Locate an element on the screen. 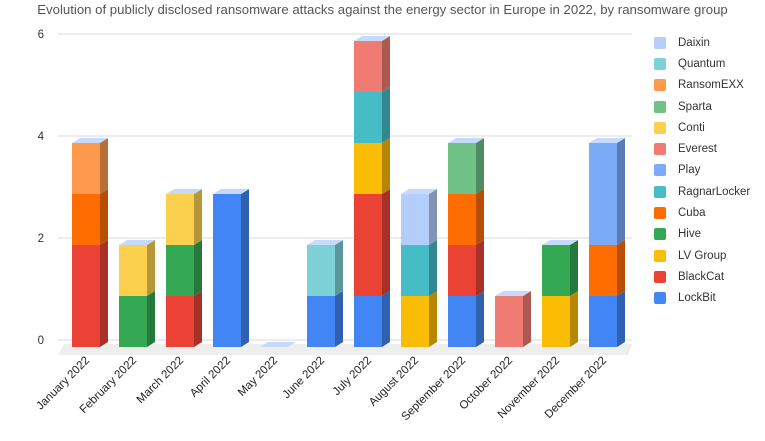 The width and height of the screenshot is (765, 441). legend-item: Everest is located at coordinates (702, 148).